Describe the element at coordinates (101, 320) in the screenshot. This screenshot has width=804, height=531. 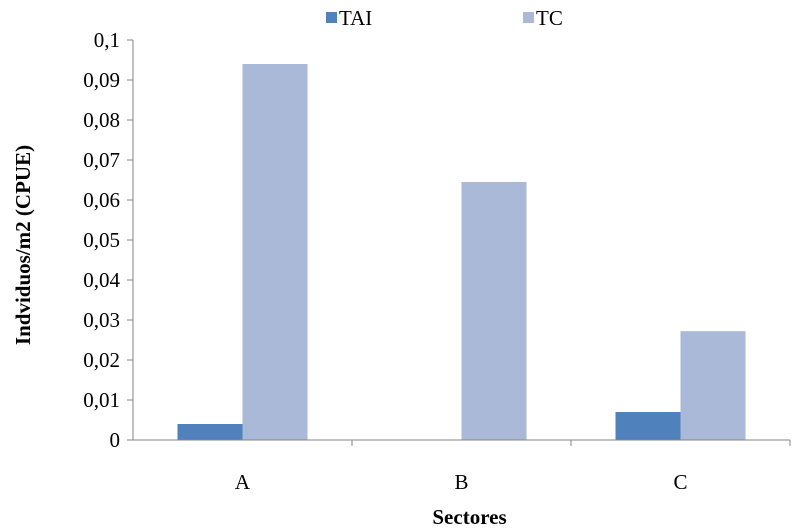
I see `y-tick-label: 0,03` at that location.